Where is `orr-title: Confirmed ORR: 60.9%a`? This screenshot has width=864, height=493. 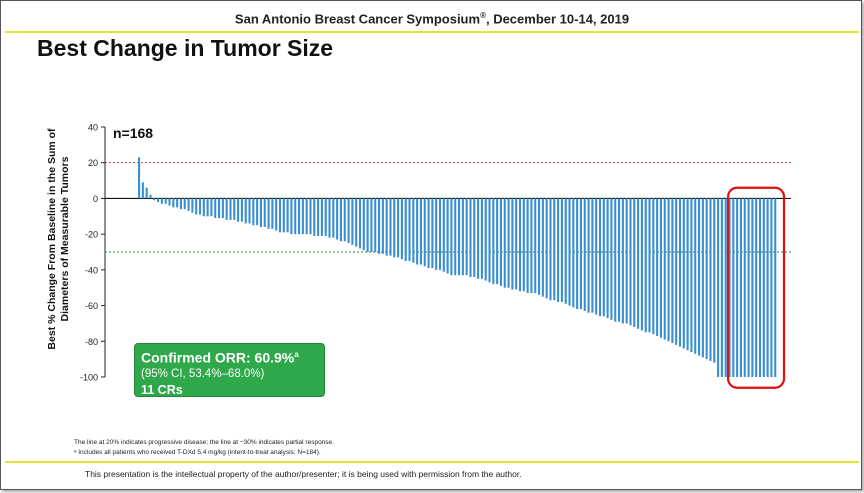 orr-title: Confirmed ORR: 60.9%a is located at coordinates (229, 356).